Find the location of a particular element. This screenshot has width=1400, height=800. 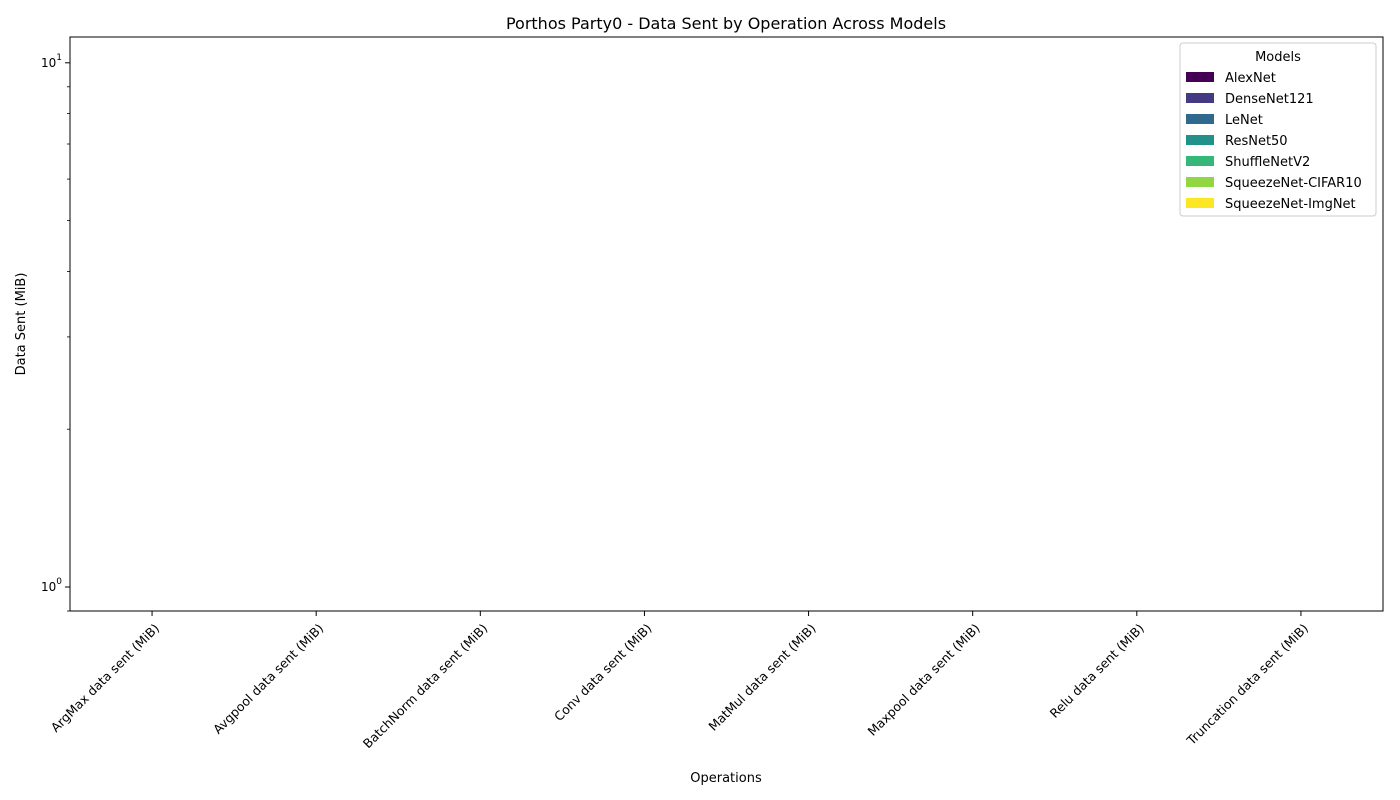

x-axis-label: Operations is located at coordinates (726, 778).